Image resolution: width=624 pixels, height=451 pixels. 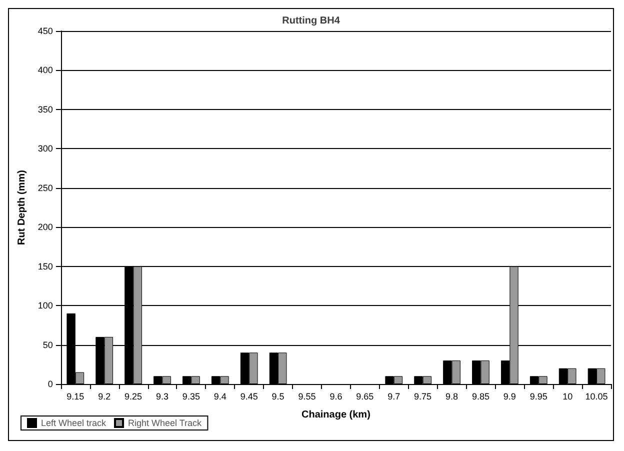 I want to click on y-tick-label: 200, so click(x=45, y=227).